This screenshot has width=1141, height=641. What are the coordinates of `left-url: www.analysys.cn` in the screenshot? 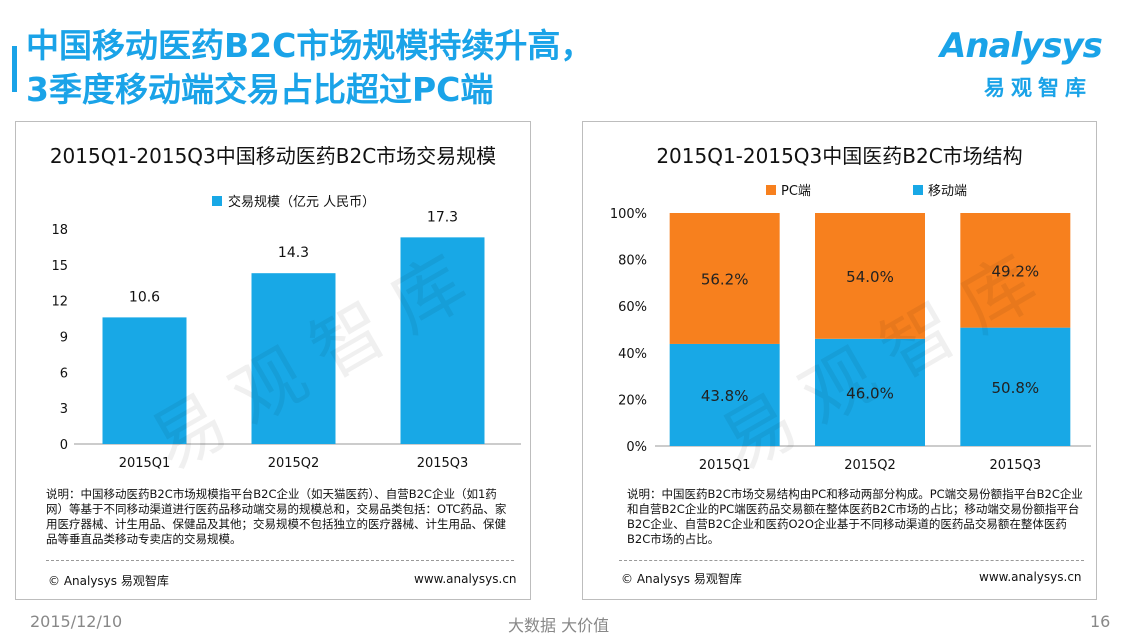 It's located at (465, 579).